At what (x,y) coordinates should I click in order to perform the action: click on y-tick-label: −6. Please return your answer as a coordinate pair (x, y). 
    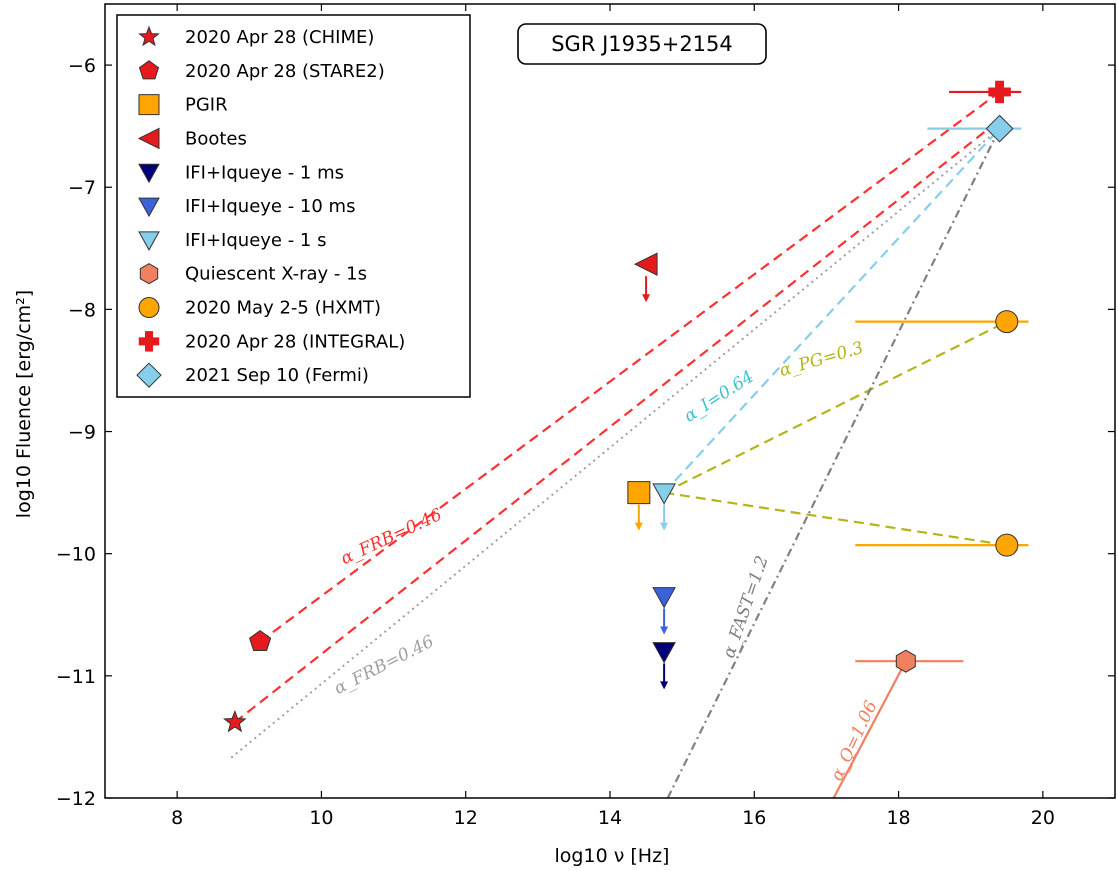
    Looking at the image, I should click on (82, 66).